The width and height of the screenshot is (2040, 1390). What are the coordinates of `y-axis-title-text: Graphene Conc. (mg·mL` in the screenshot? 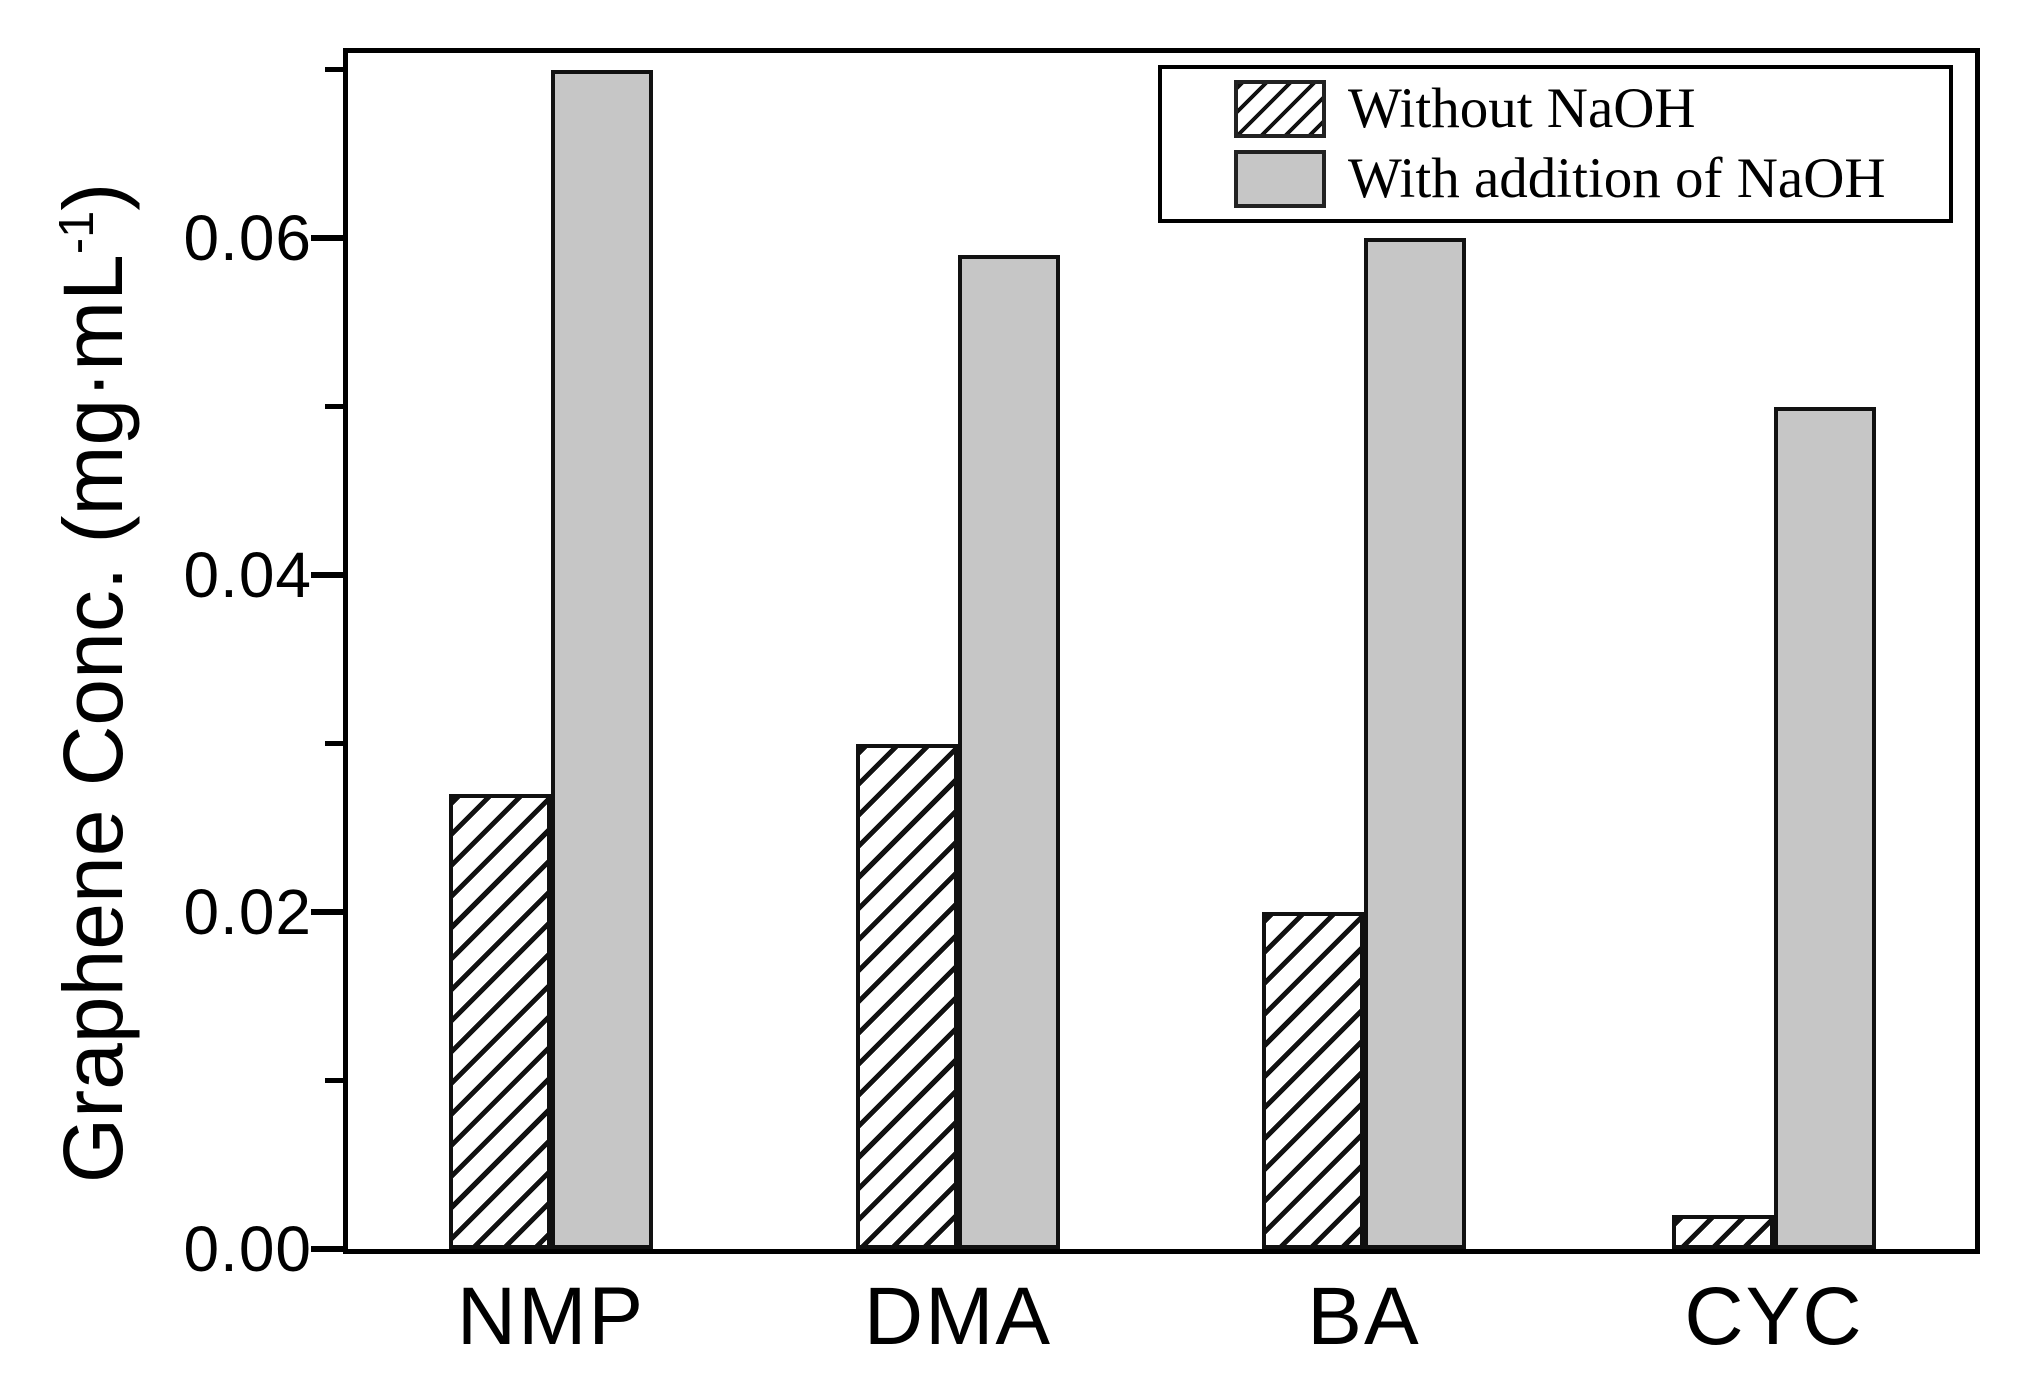 It's located at (93, 719).